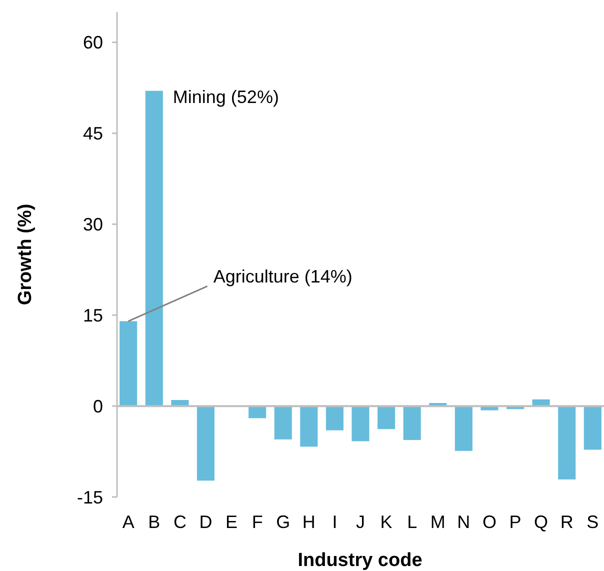 This screenshot has width=604, height=571. I want to click on x-tick-label: R, so click(567, 522).